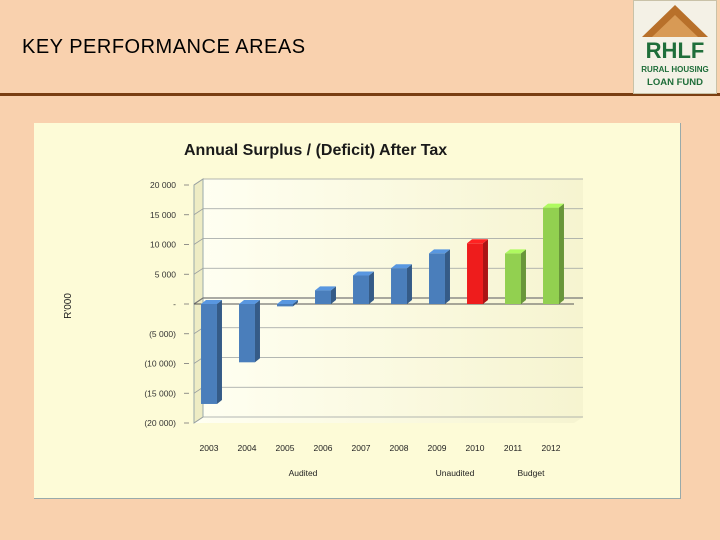  I want to click on x-tick-label: 2010, so click(475, 448).